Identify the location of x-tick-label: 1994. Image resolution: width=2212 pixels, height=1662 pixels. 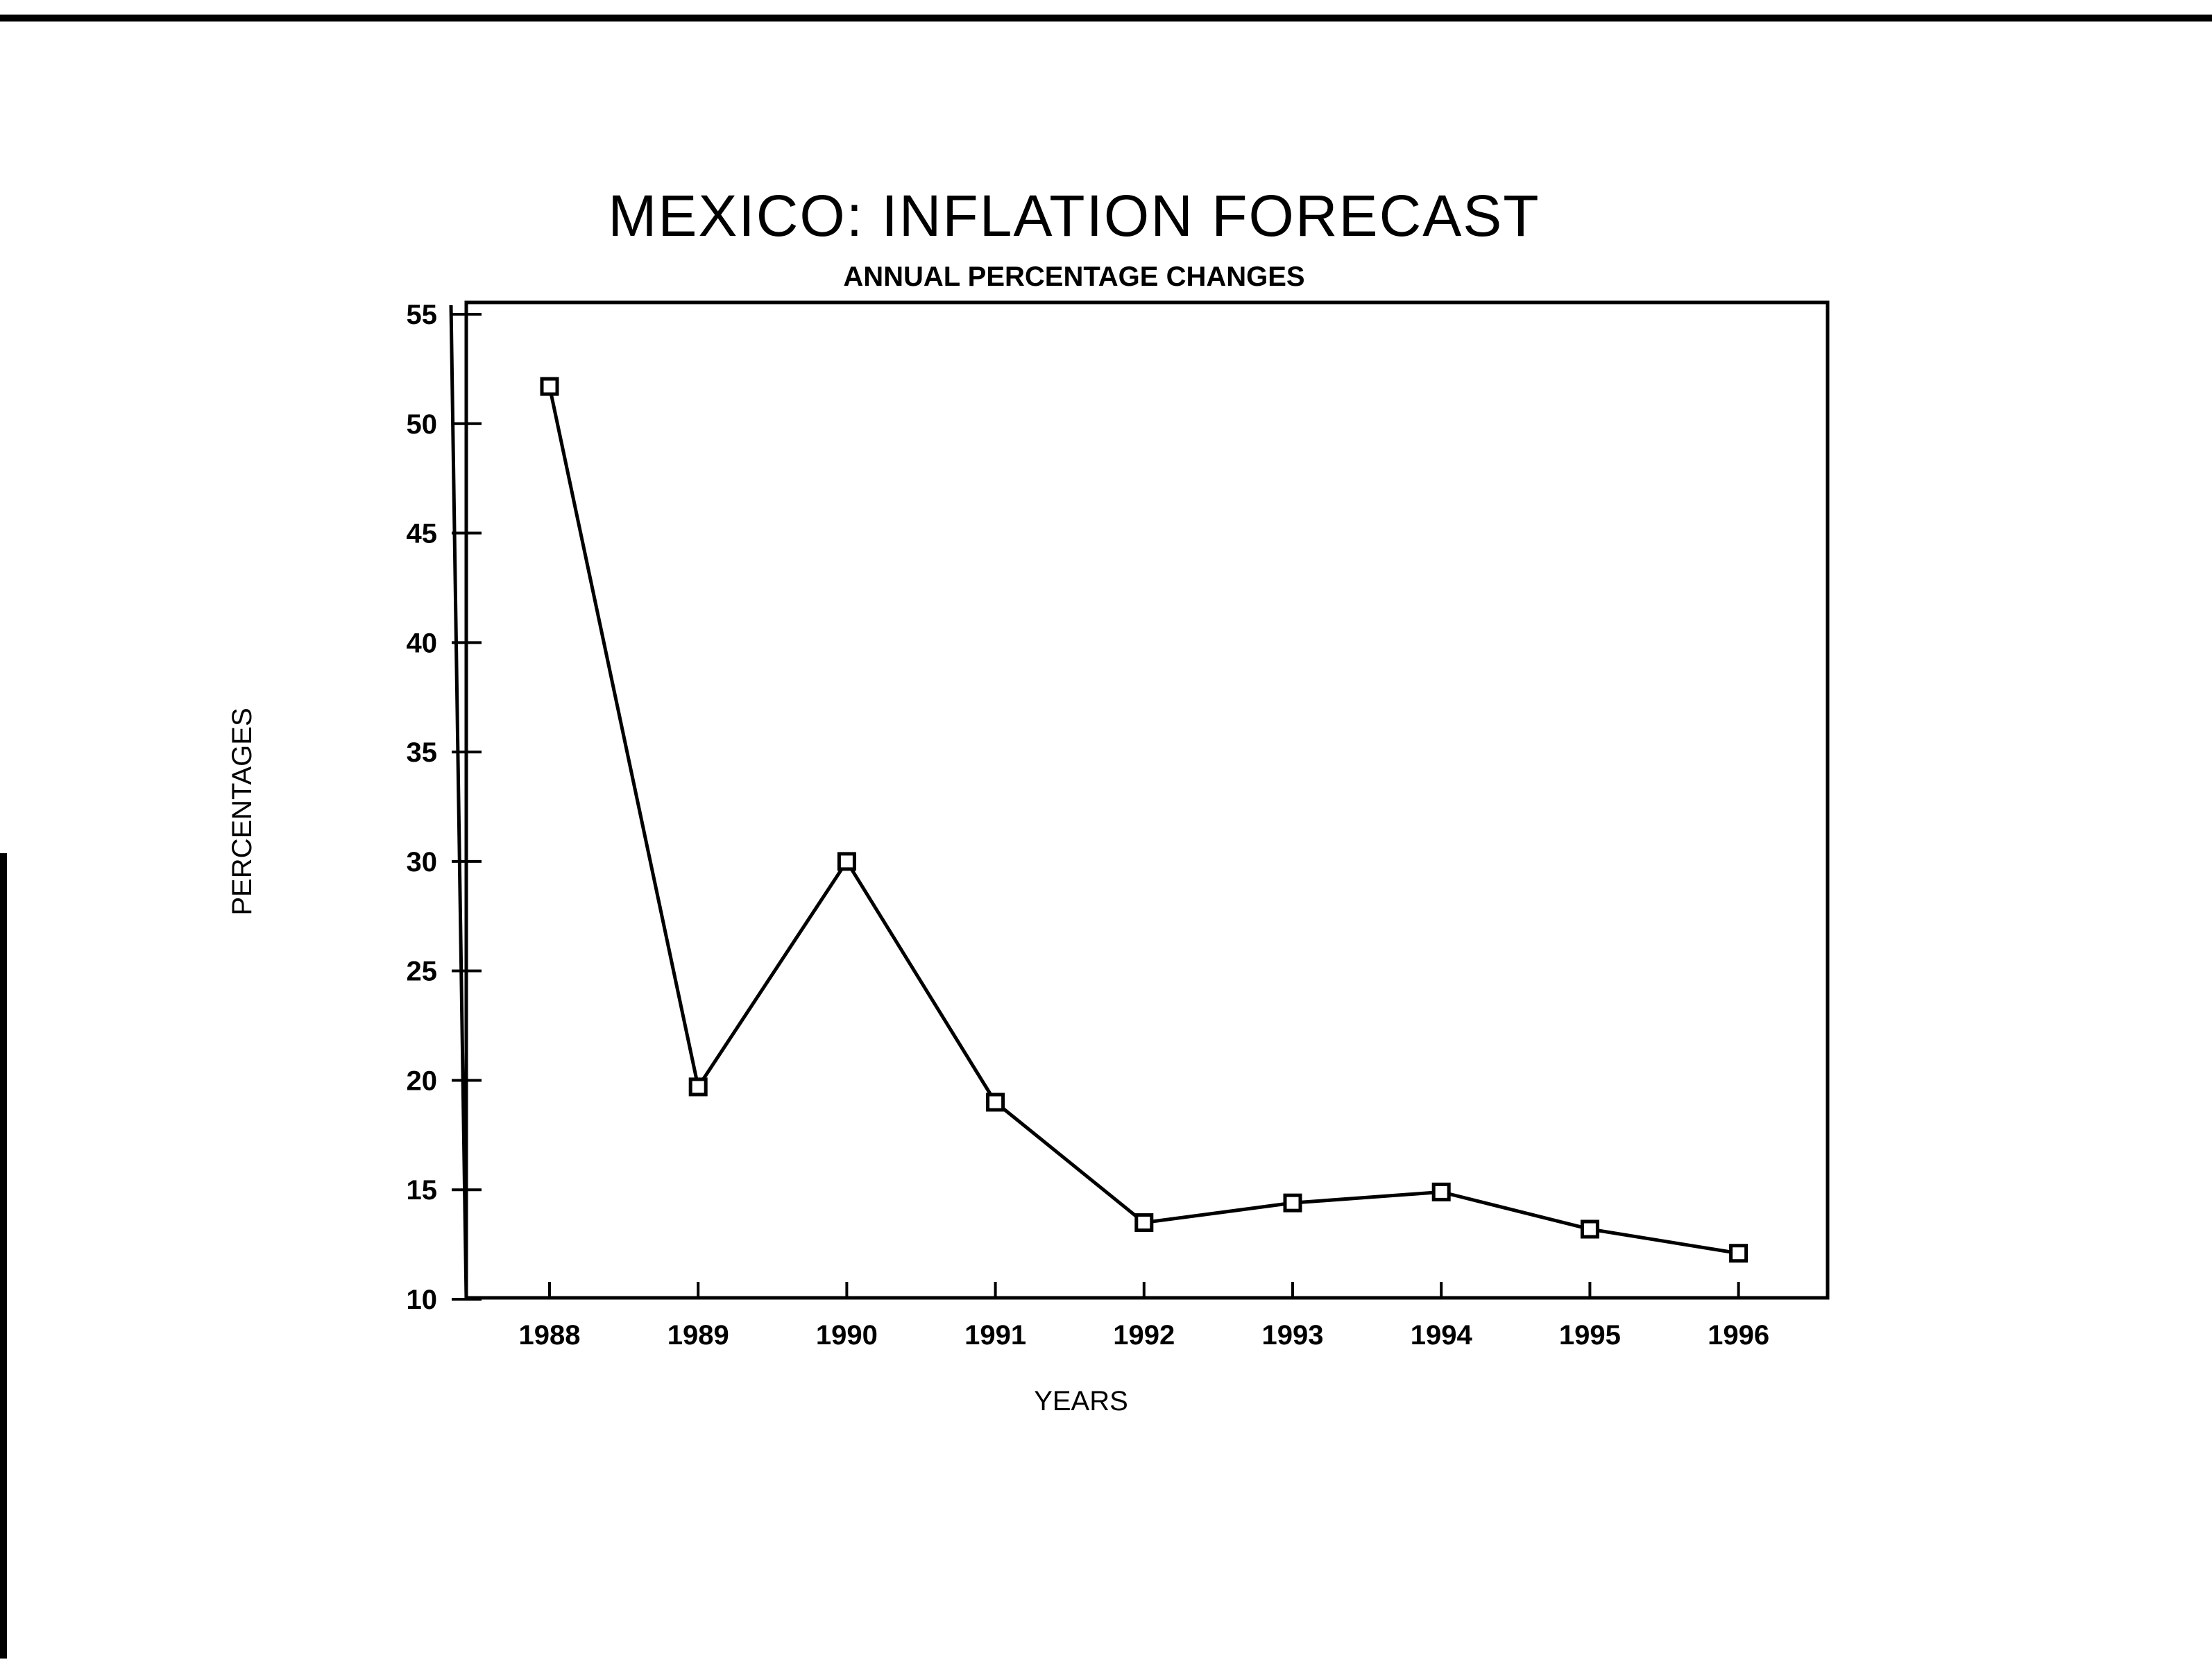
(1442, 1335).